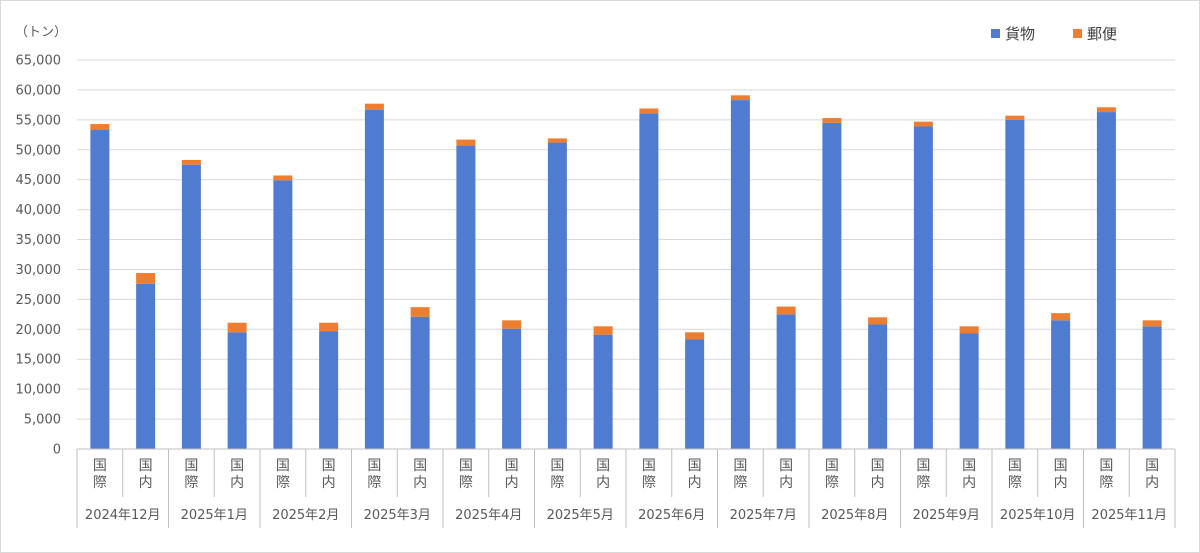 This screenshot has height=553, width=1200. I want to click on legend-label-mail: 郵便, so click(1102, 34).